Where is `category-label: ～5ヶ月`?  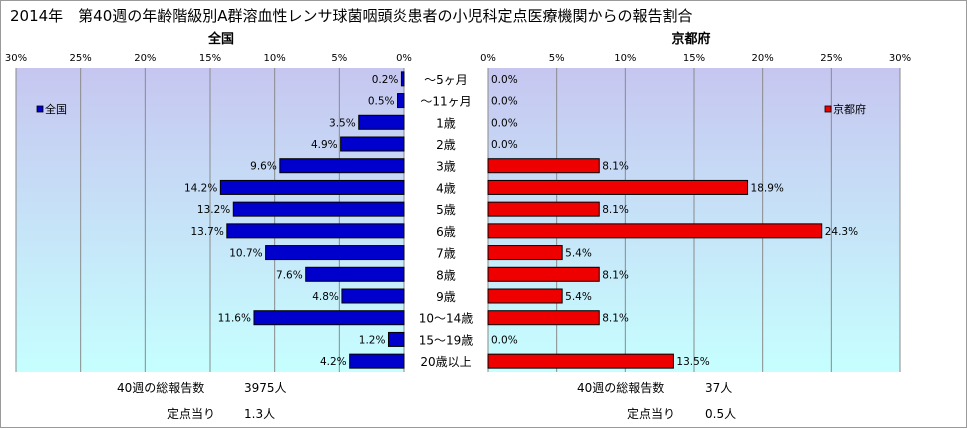
category-label: ～5ヶ月 is located at coordinates (446, 80).